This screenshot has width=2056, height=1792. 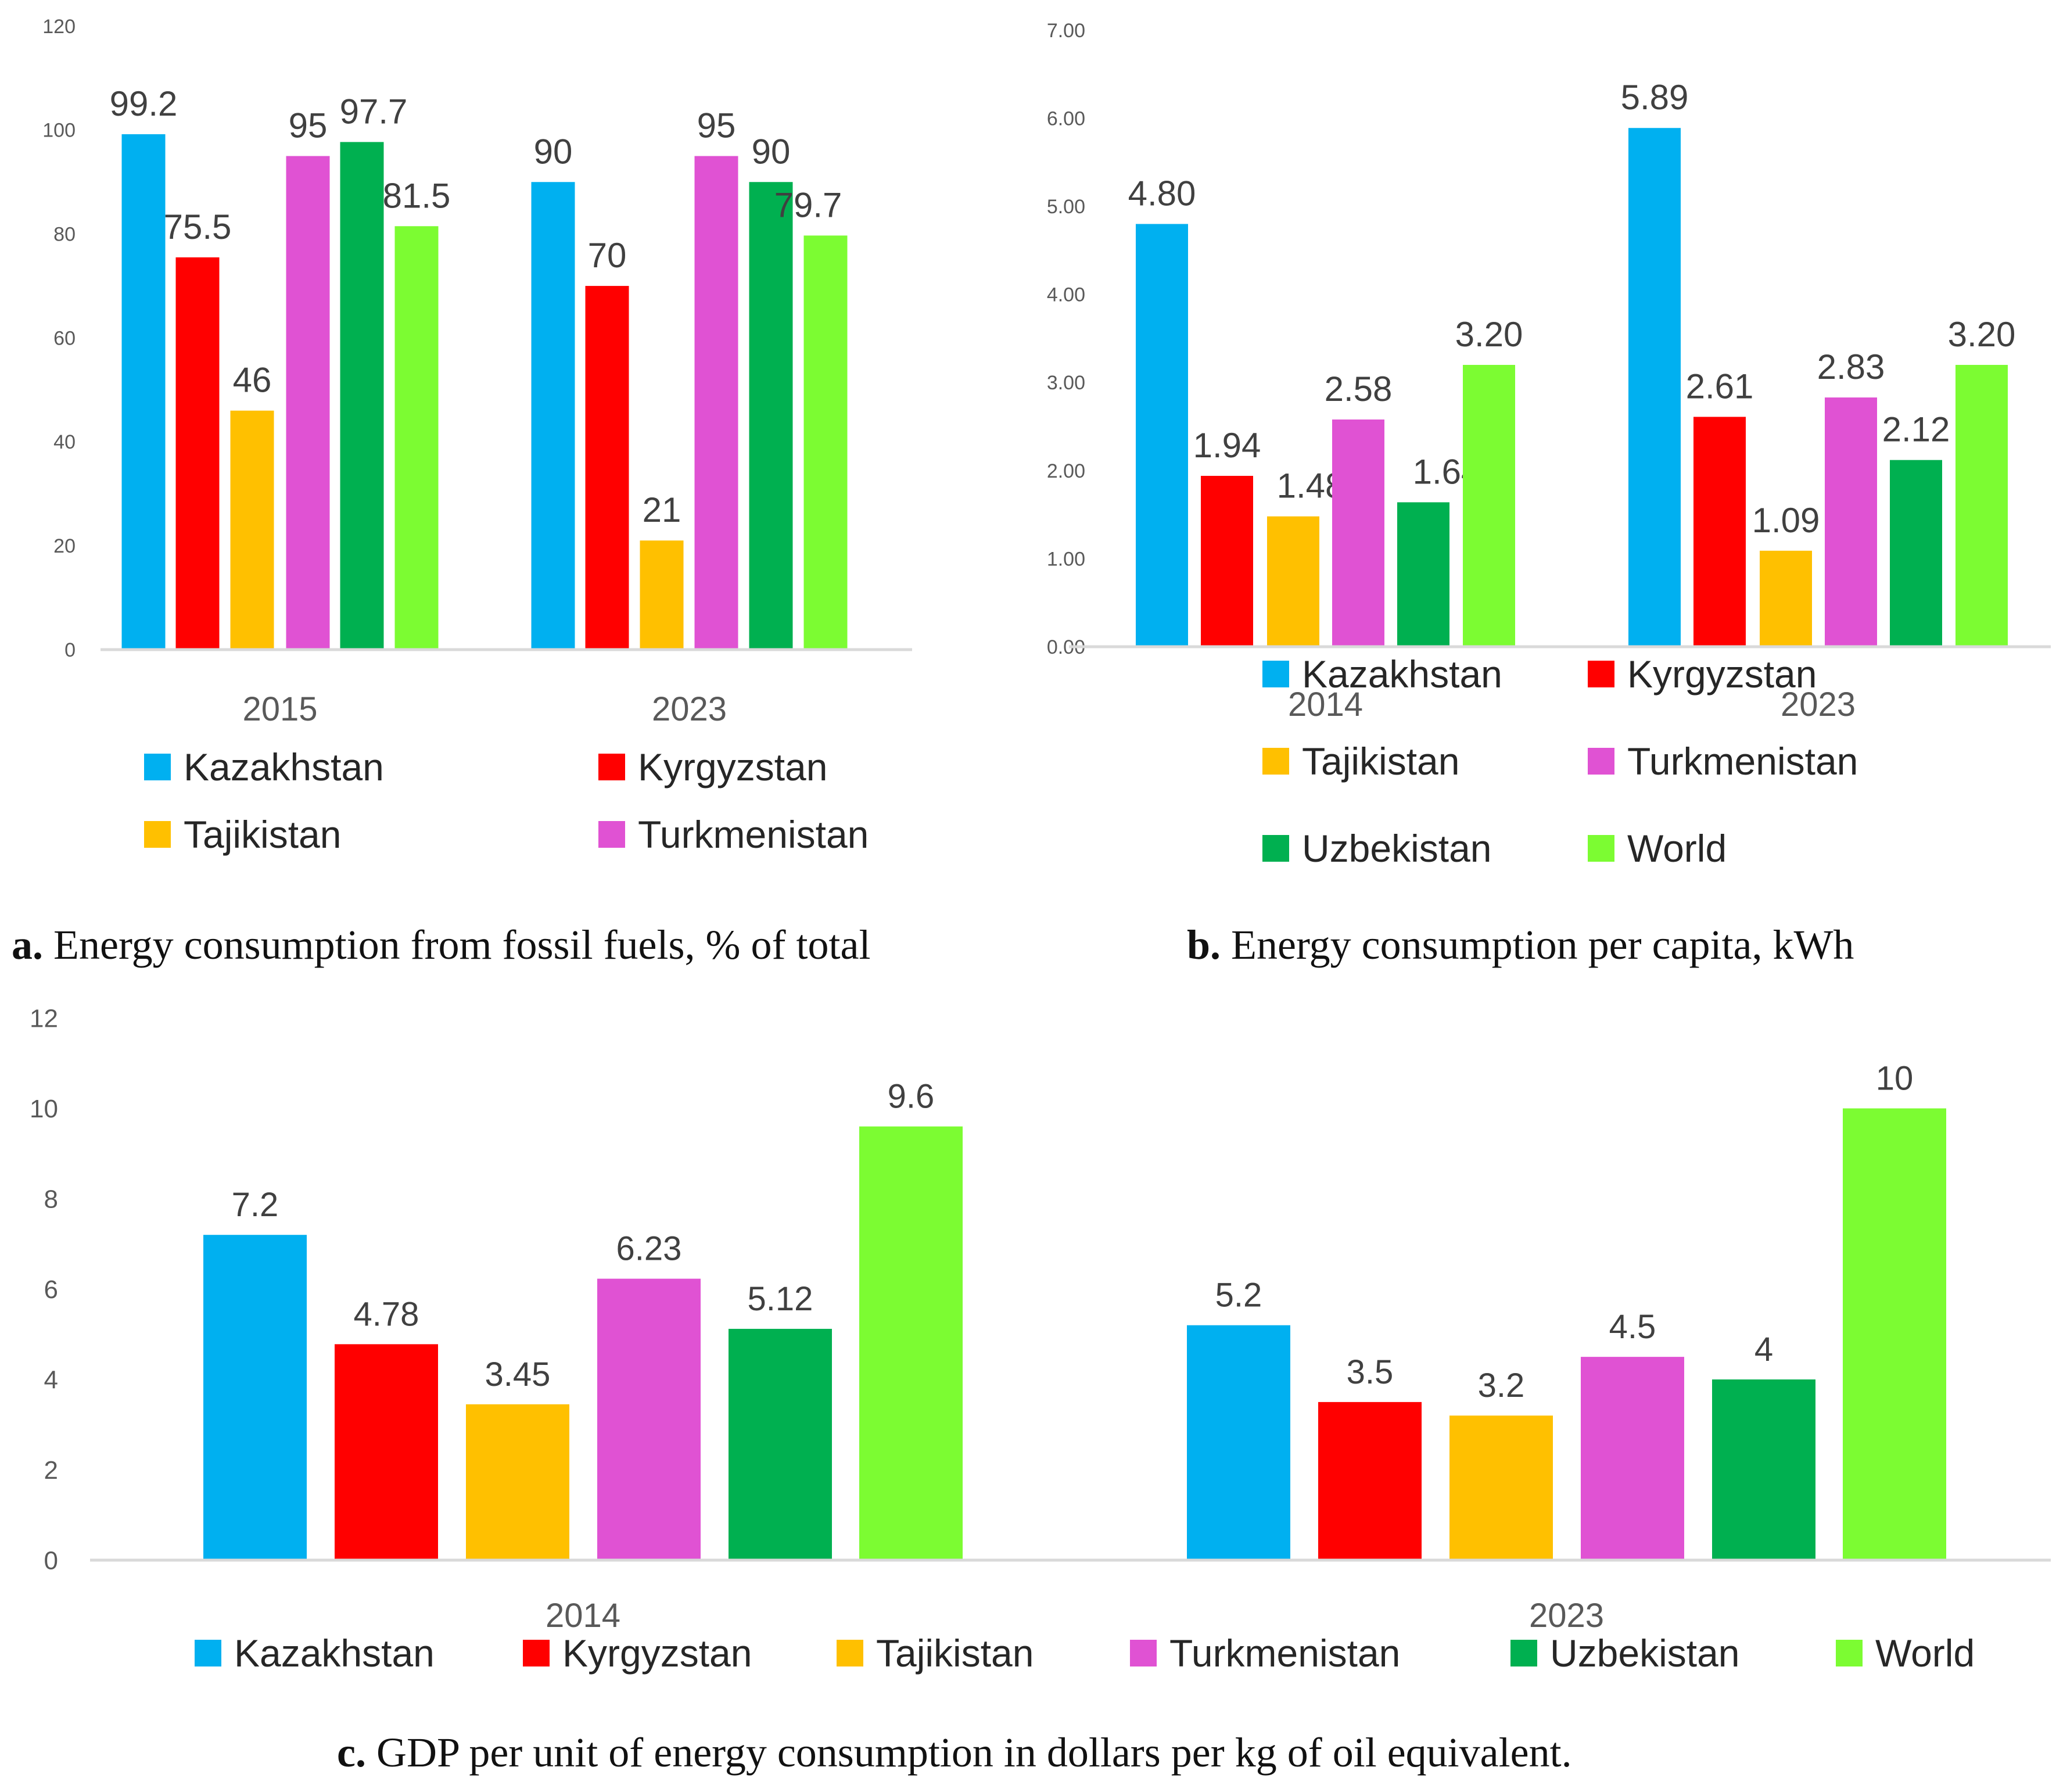 I want to click on data-label: 79.7, so click(x=808, y=205).